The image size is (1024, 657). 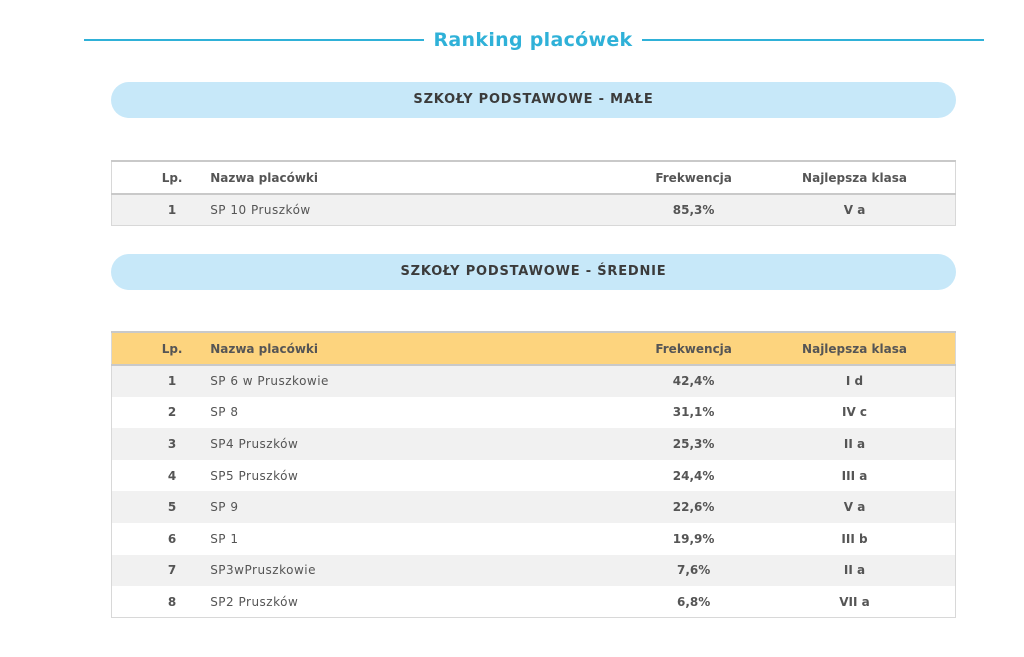 What do you see at coordinates (263, 570) in the screenshot?
I see `cell-name: SP3wPruszkowie` at bounding box center [263, 570].